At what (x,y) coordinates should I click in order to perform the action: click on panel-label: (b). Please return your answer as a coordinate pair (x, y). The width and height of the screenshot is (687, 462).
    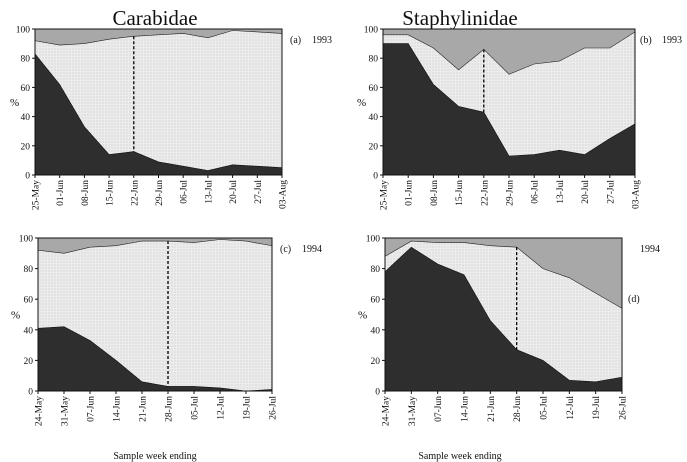
    Looking at the image, I should click on (646, 40).